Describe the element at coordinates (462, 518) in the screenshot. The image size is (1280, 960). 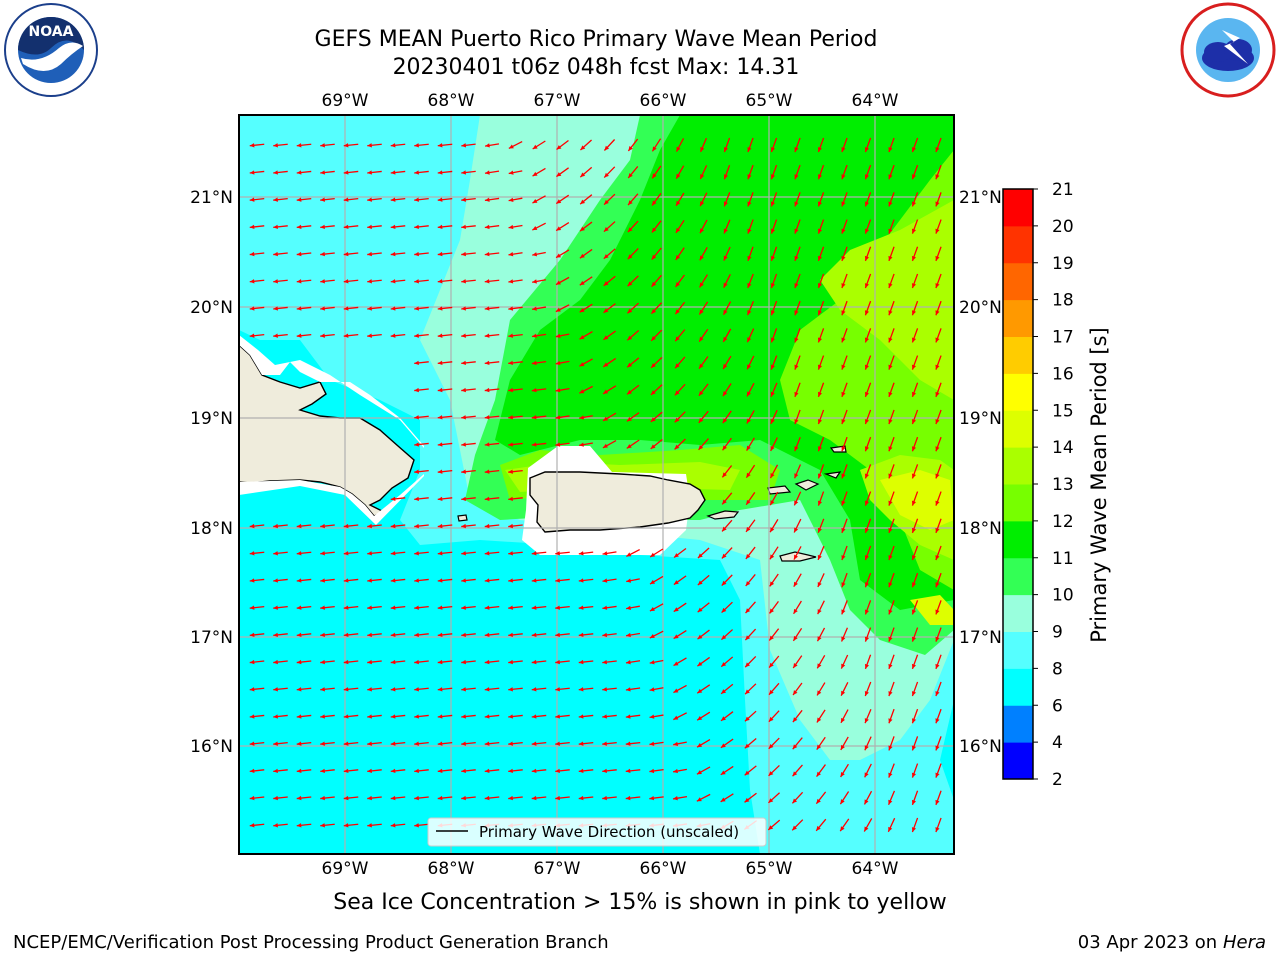
I see `mona-island` at that location.